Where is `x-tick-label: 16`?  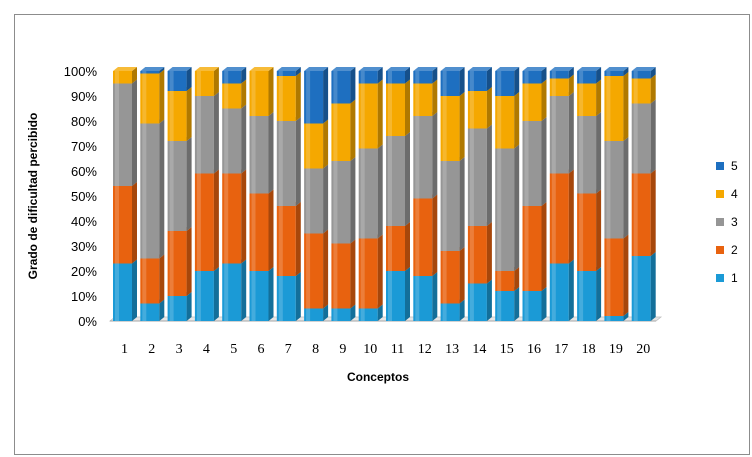
x-tick-label: 16 is located at coordinates (534, 349).